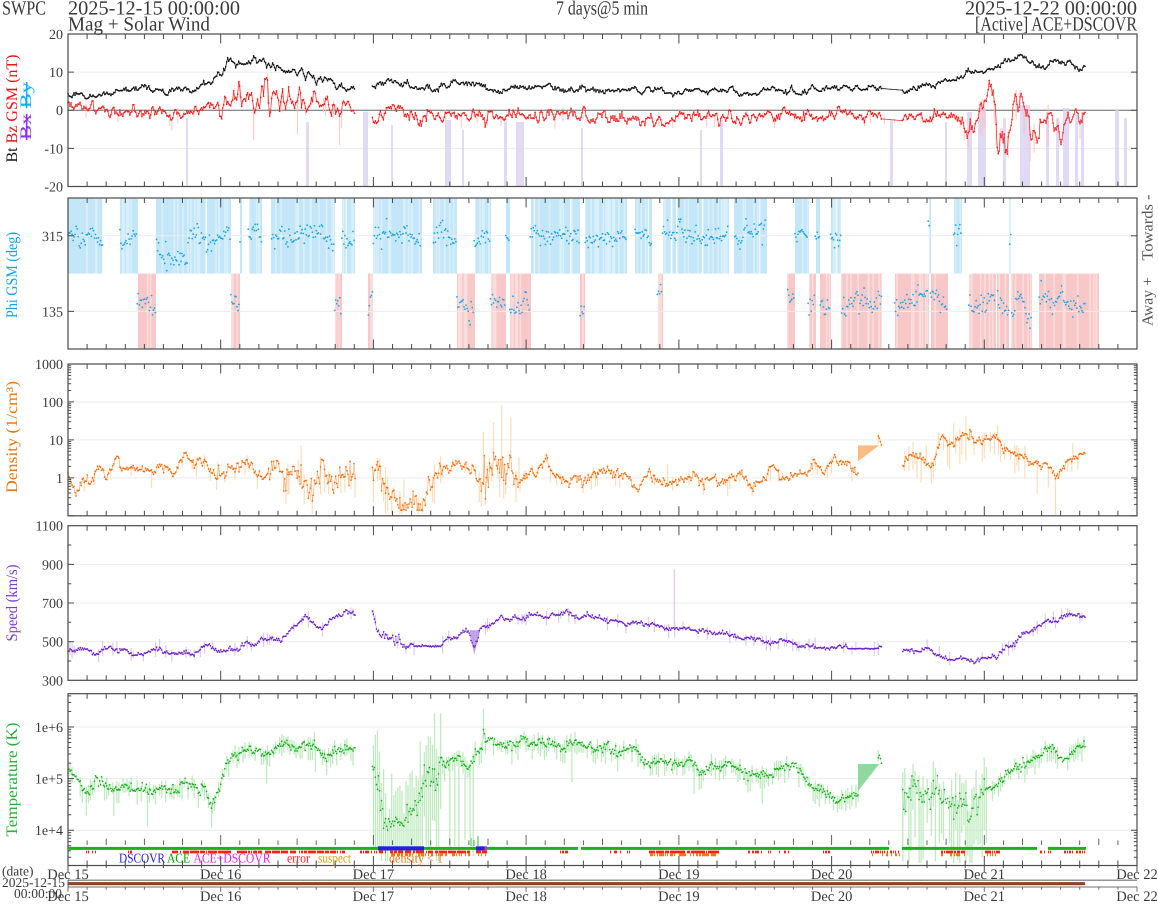  I want to click on svg-text: error, so click(298, 858).